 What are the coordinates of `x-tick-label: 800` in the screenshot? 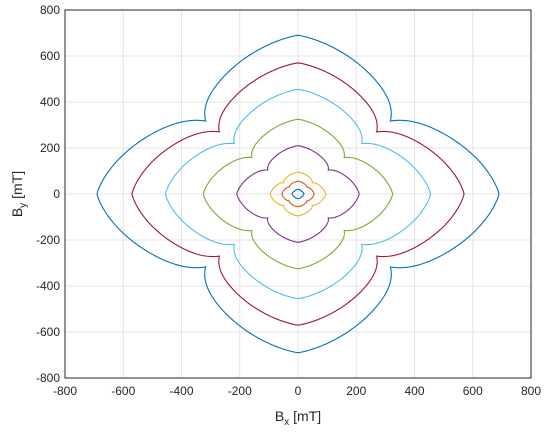 It's located at (531, 391).